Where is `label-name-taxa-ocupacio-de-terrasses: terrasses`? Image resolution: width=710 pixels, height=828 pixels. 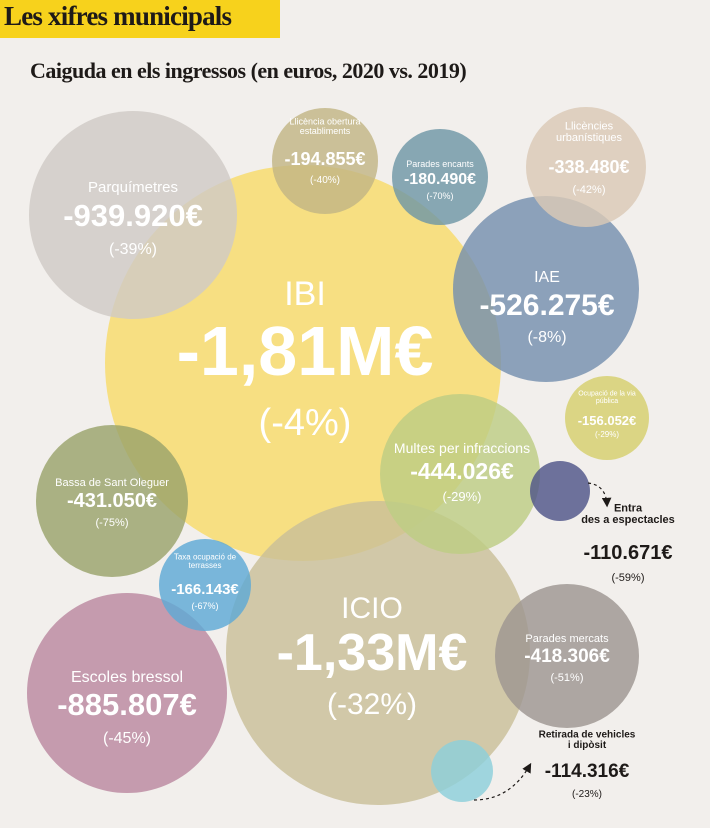 label-name-taxa-ocupacio-de-terrasses: terrasses is located at coordinates (205, 565).